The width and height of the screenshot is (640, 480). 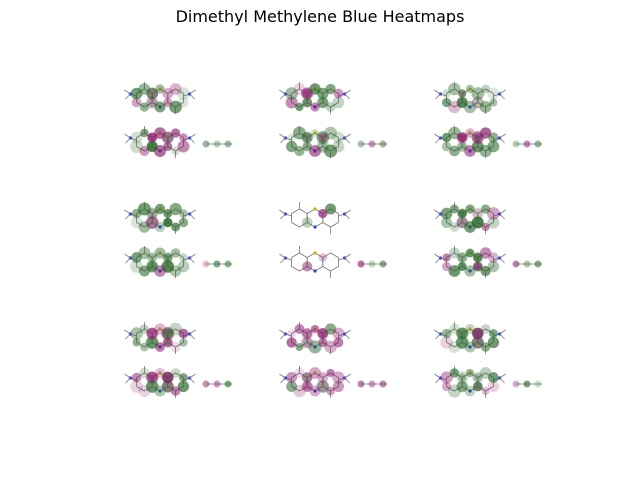 What do you see at coordinates (320, 16) in the screenshot?
I see `figure-title: Dimethyl Methylene Blue Heatmaps` at bounding box center [320, 16].